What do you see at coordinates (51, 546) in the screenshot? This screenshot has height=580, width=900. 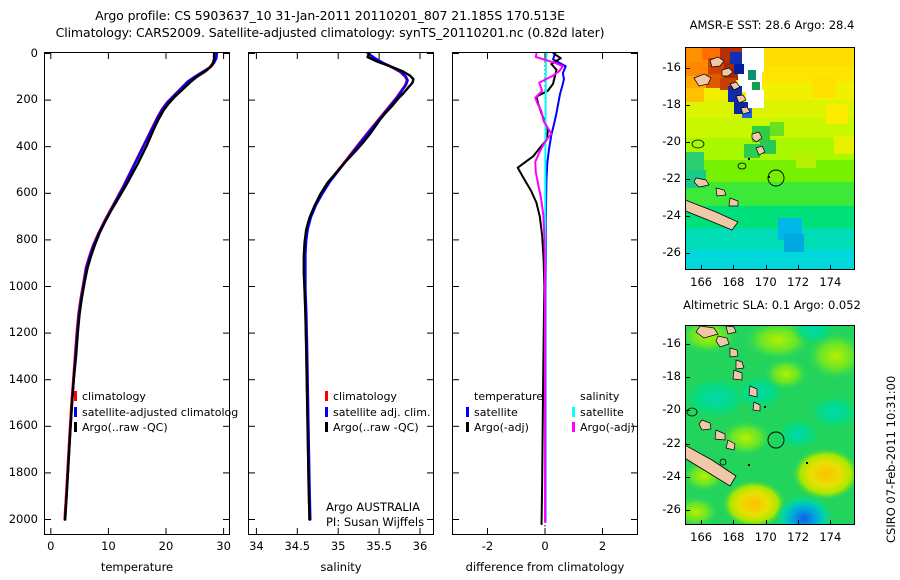 I see `temperature-tick-0: 0` at bounding box center [51, 546].